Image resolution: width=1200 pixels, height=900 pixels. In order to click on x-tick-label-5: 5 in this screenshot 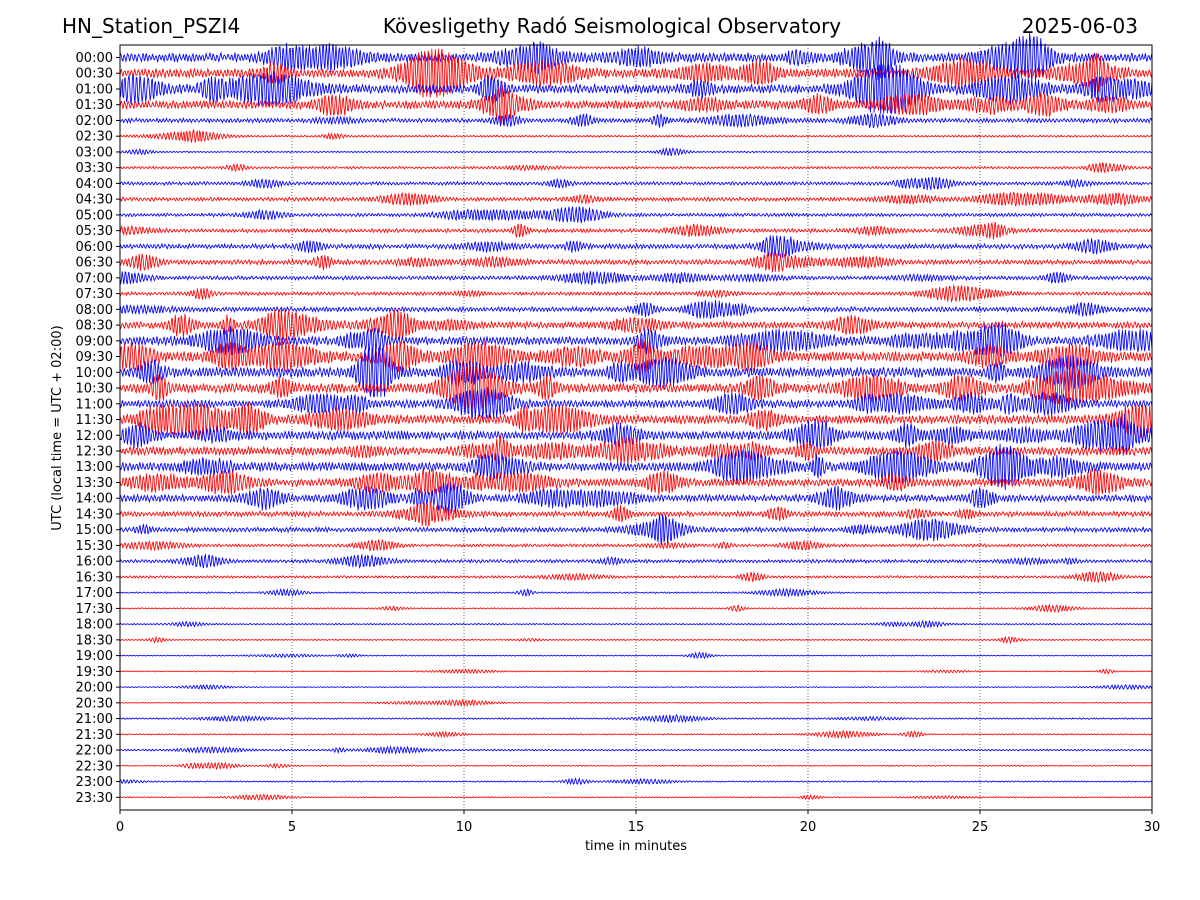, I will do `click(292, 827)`.